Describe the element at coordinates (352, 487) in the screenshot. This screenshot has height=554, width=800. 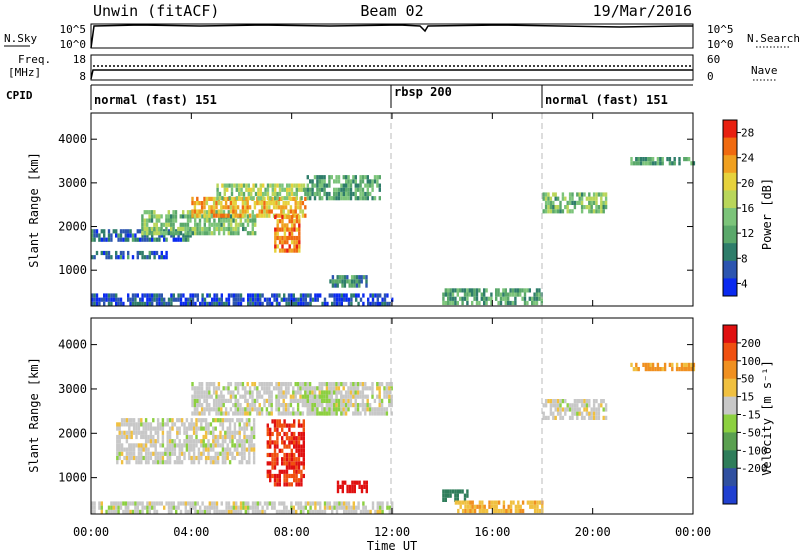
I see `echo-region` at that location.